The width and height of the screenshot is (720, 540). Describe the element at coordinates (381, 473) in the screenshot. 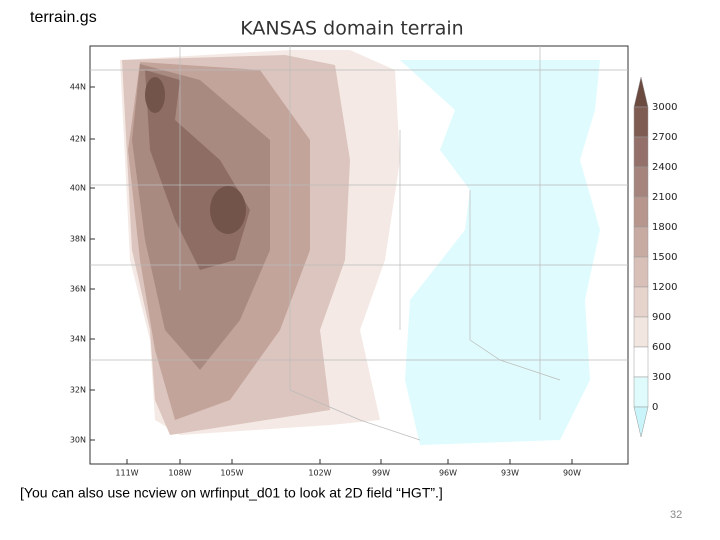

I see `lon-label: 99W` at that location.